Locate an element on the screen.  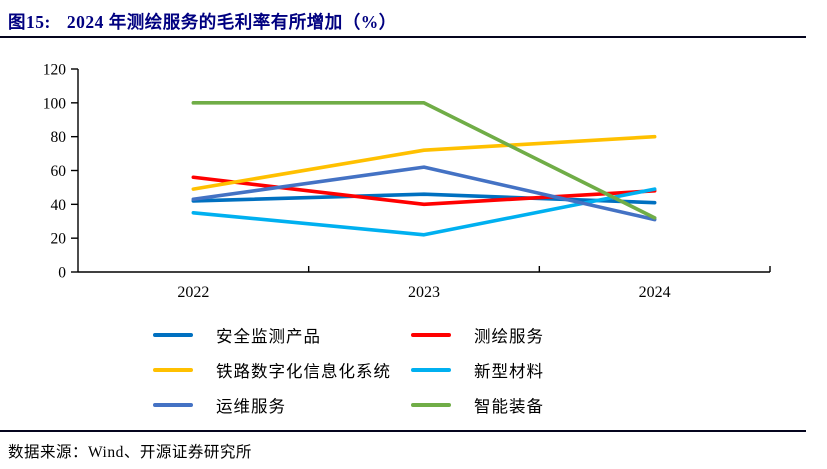
y-tick-label: 120 is located at coordinates (55, 70).